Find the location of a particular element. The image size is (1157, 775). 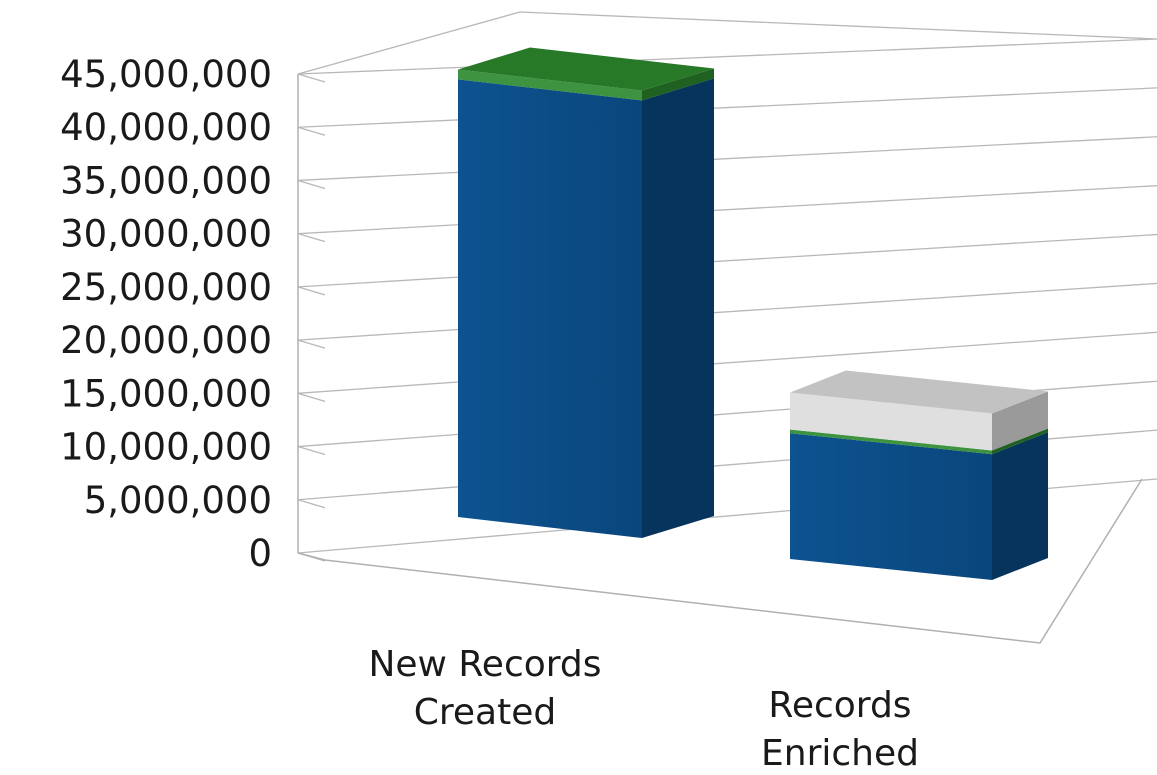

category-label: New Records Created is located at coordinates (484, 688).